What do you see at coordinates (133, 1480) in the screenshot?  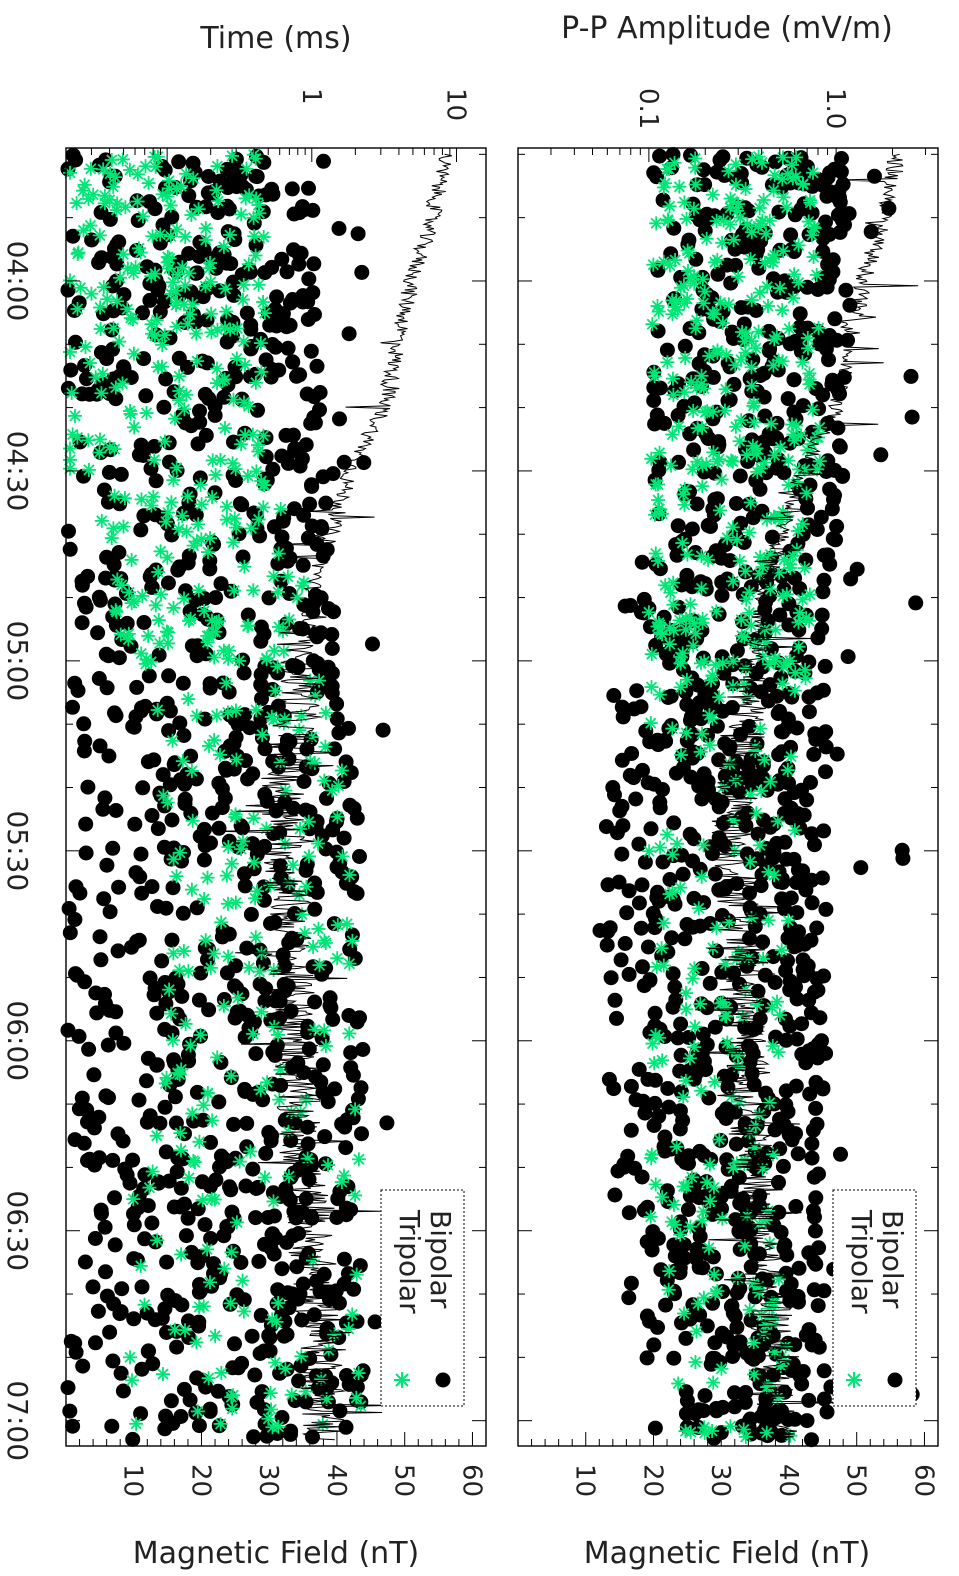 I see `left-bottom-tick-label: 10` at bounding box center [133, 1480].